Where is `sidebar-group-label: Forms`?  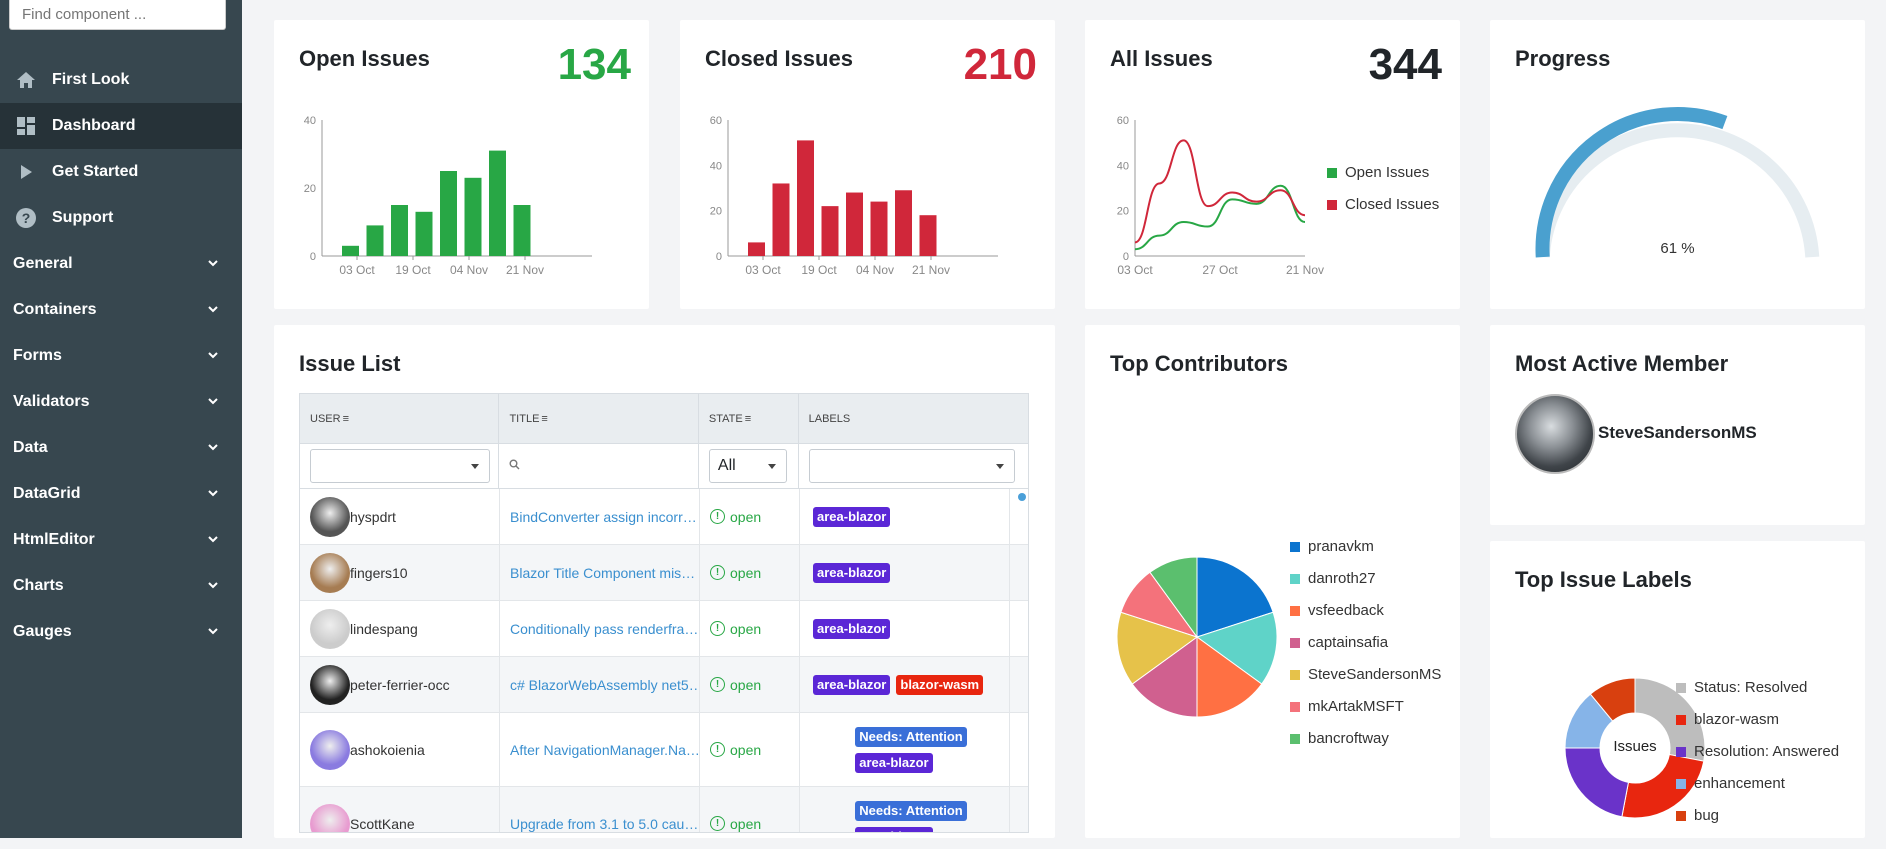
sidebar-group-label: Forms is located at coordinates (37, 355).